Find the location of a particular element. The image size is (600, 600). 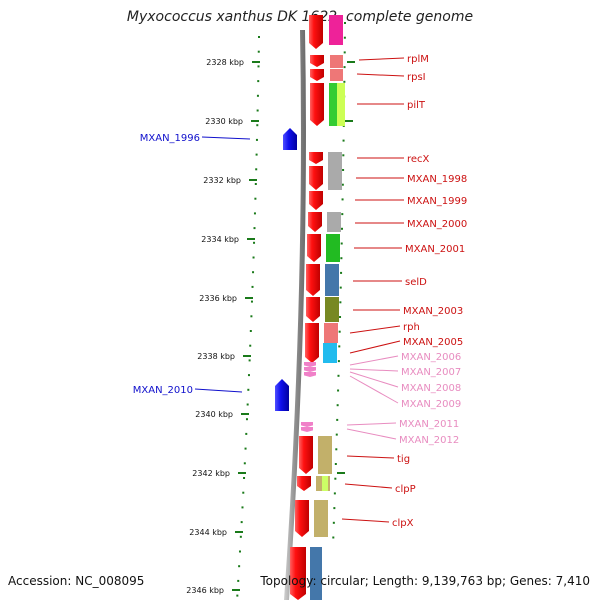

scale-tick-label: 2330 kbp is located at coordinates (224, 121).